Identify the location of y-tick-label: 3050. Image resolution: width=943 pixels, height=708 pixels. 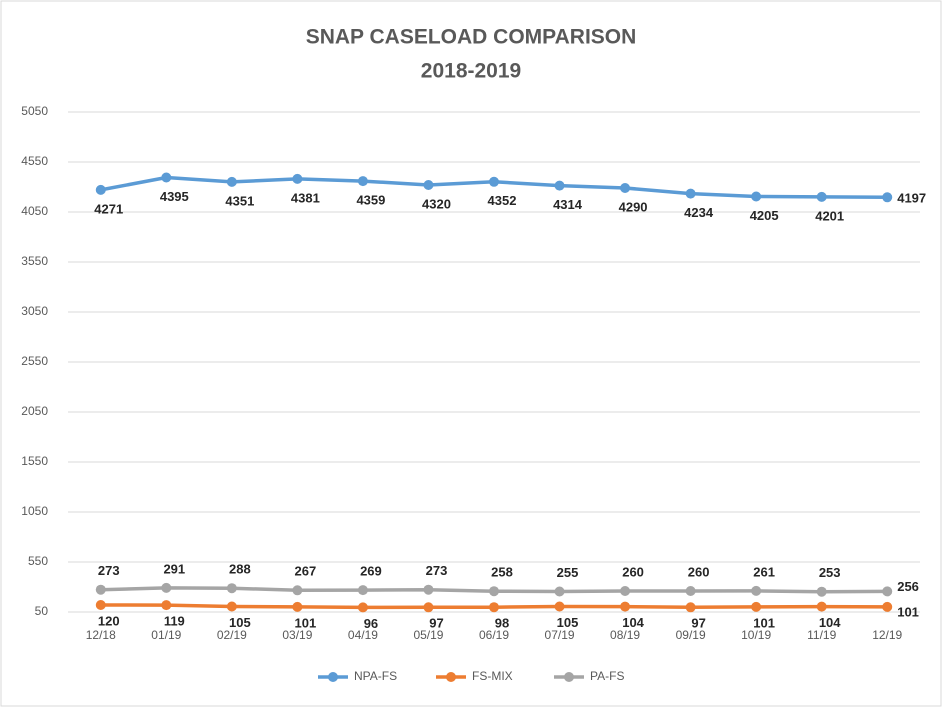
(34, 311).